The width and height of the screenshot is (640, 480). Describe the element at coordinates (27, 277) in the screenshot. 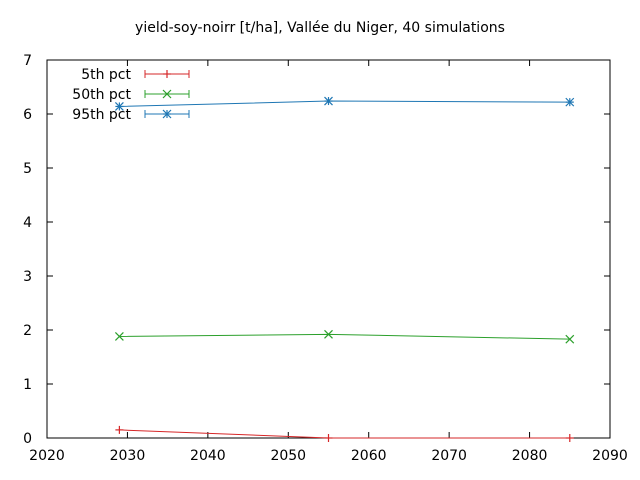

I see `y-tick-label: 3` at that location.